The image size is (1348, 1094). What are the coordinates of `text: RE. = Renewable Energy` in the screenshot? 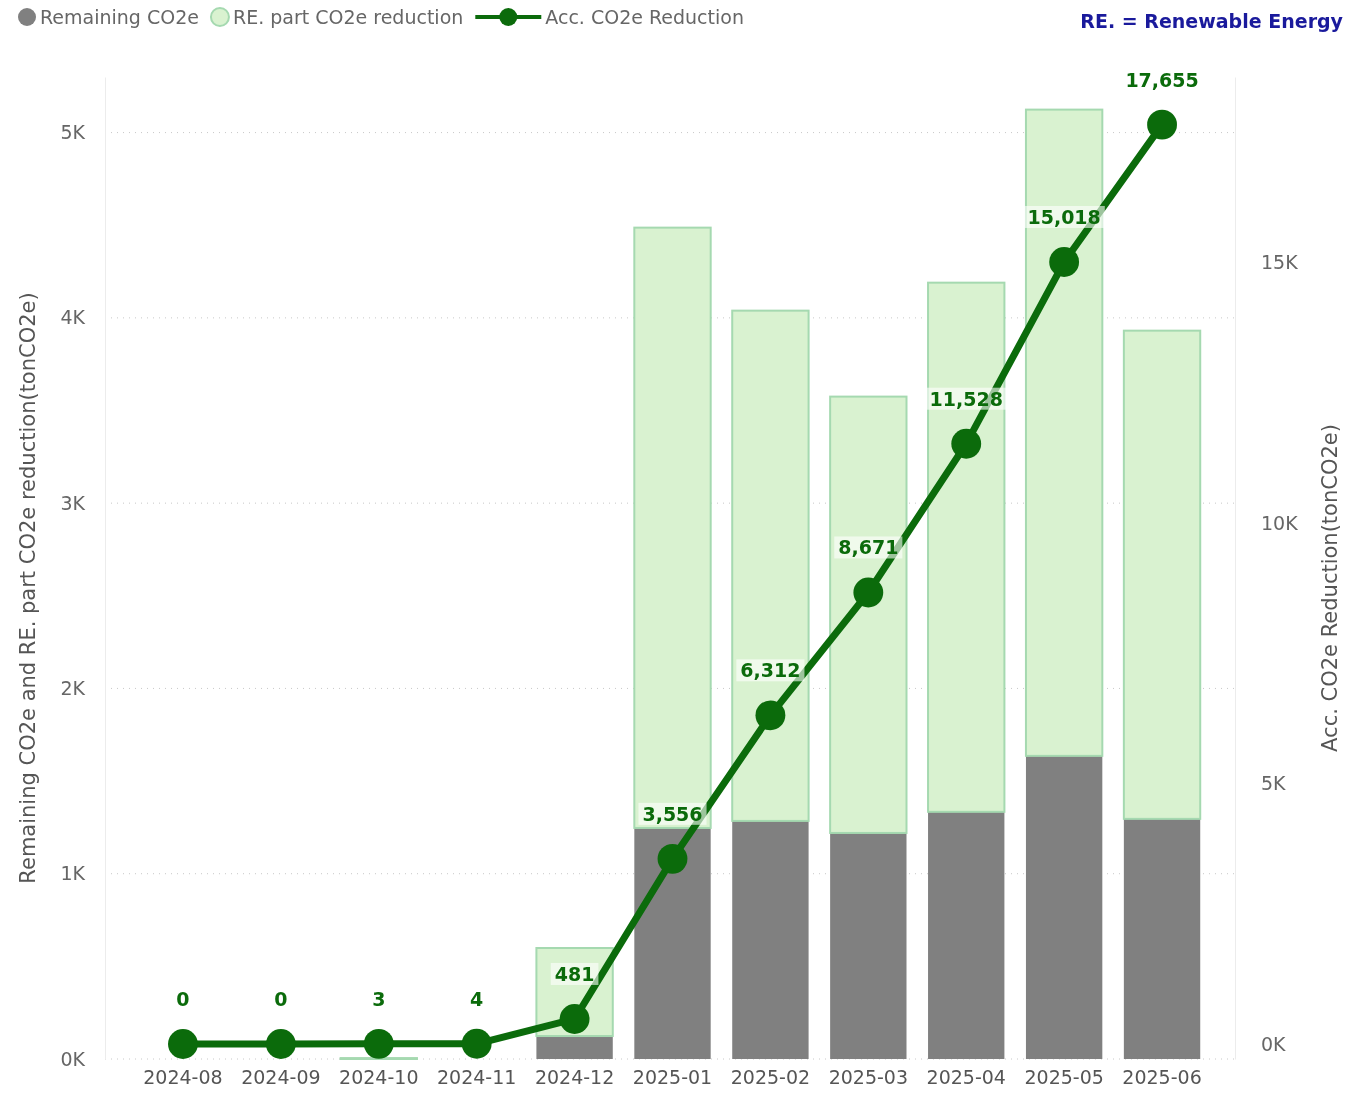 It's located at (1212, 21).